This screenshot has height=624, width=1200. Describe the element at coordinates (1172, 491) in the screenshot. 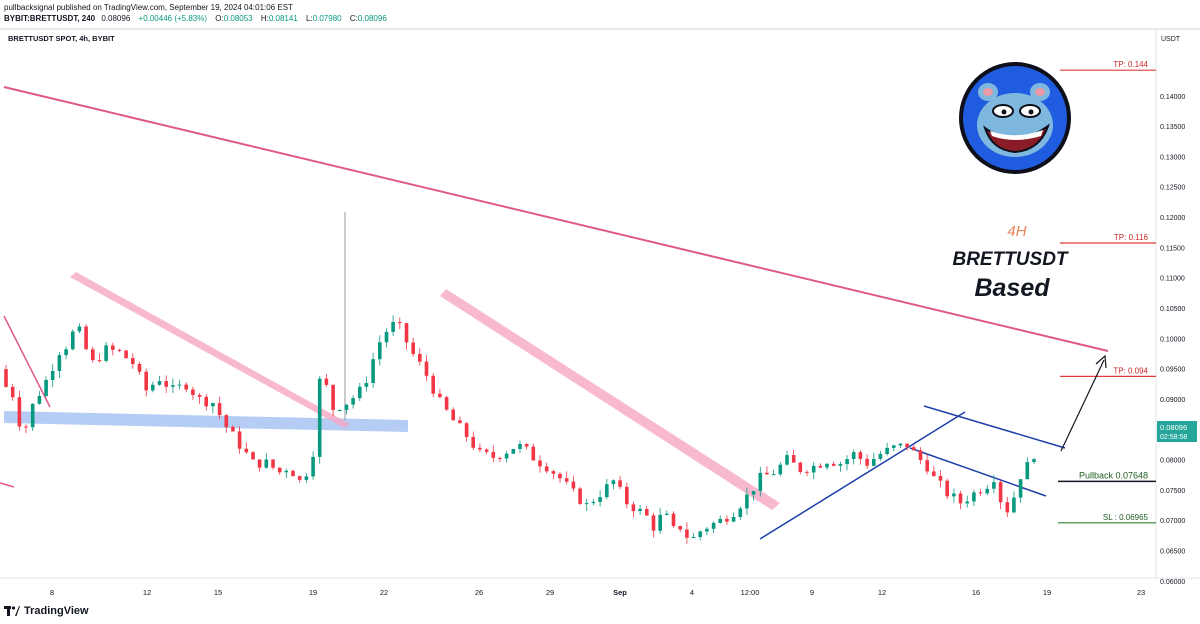

I see `y-tick-label: 0.07500` at that location.